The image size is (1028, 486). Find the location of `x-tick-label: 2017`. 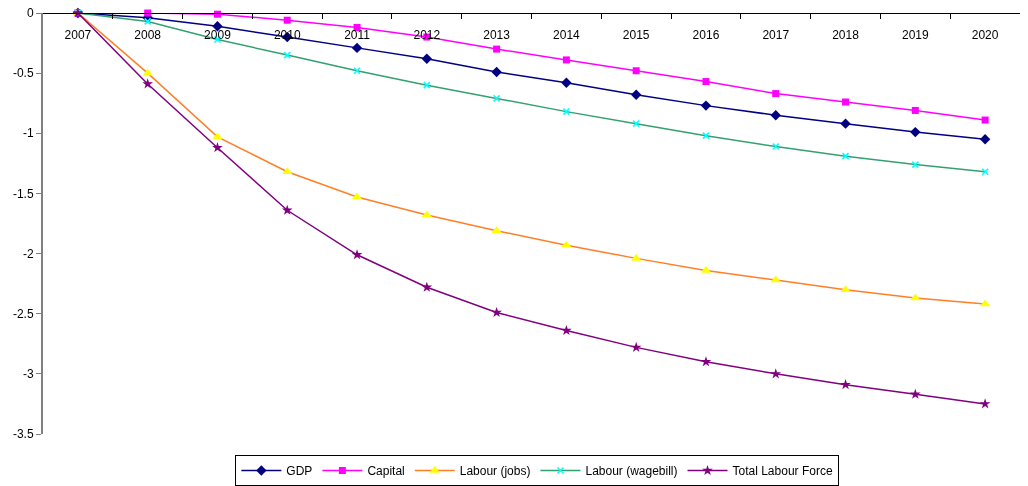

x-tick-label: 2017 is located at coordinates (776, 35).